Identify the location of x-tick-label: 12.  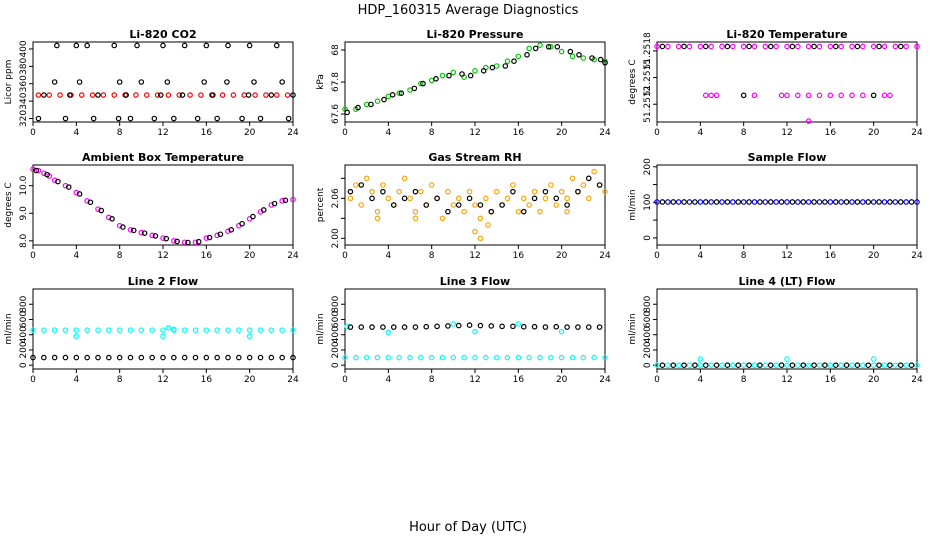
(786, 380).